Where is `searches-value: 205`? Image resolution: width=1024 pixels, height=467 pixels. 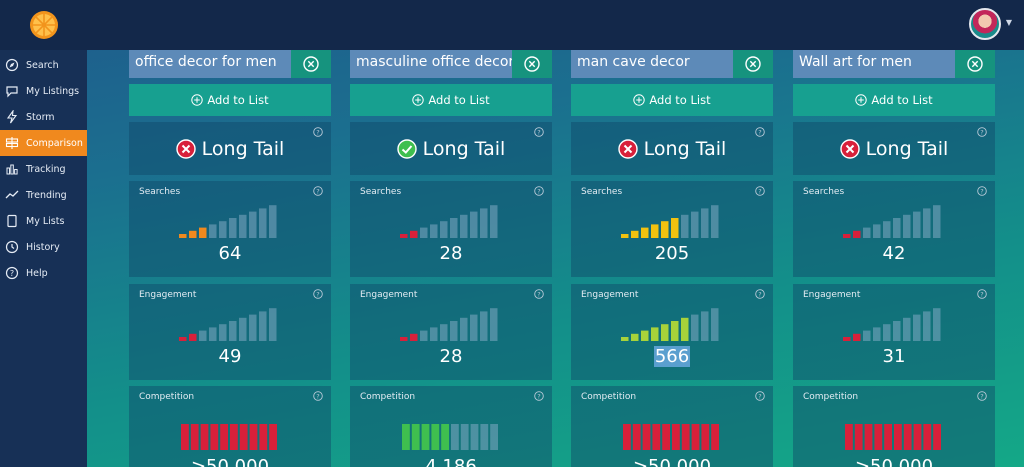 searches-value: 205 is located at coordinates (672, 253).